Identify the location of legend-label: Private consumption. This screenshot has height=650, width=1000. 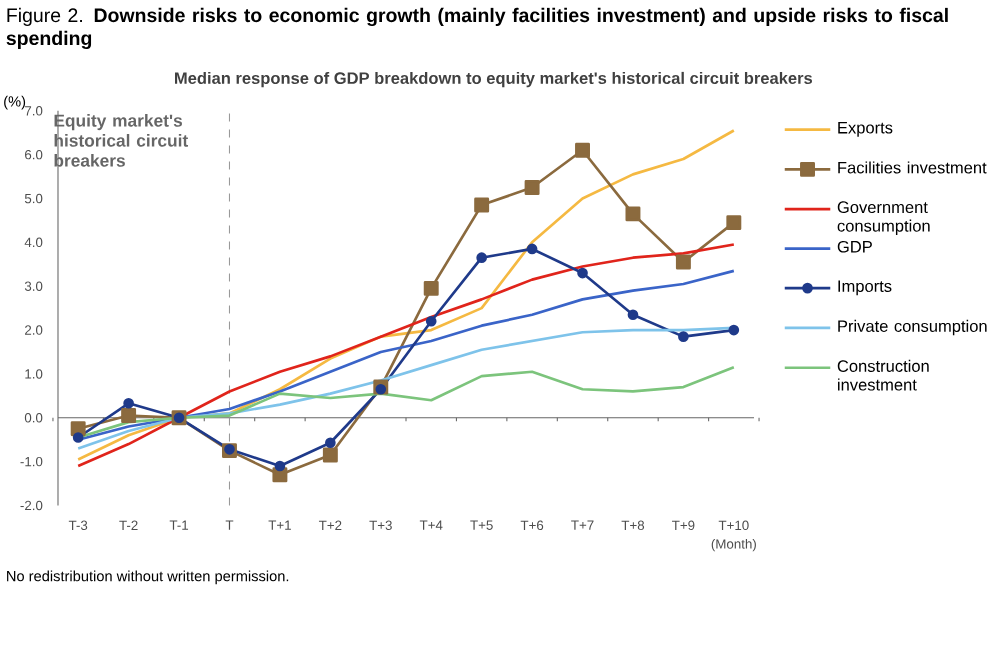
(912, 327).